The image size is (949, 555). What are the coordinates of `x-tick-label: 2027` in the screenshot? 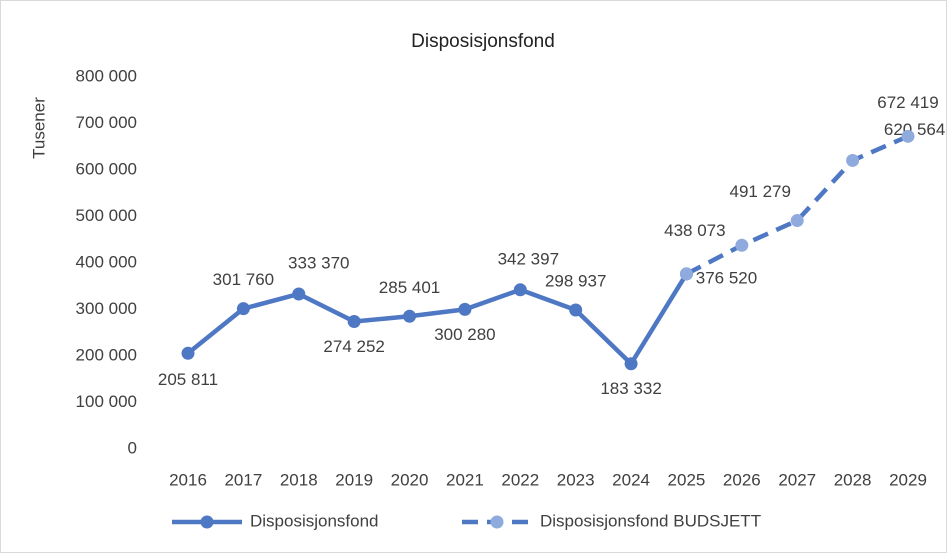 It's located at (797, 479).